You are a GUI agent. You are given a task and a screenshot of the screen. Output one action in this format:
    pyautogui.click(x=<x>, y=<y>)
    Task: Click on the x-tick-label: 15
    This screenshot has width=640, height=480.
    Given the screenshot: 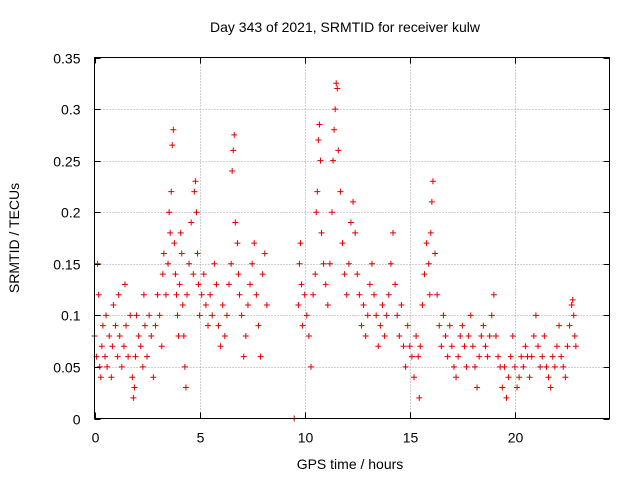 What is the action you would take?
    pyautogui.click(x=411, y=438)
    